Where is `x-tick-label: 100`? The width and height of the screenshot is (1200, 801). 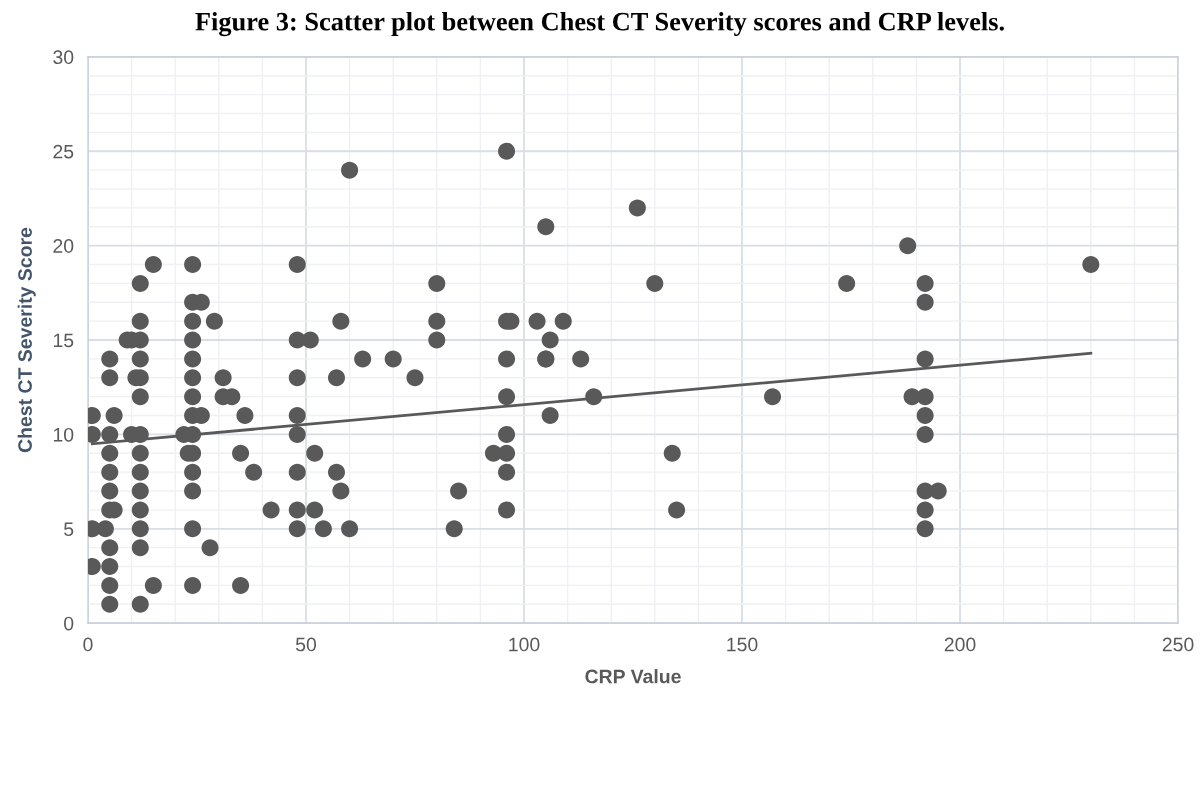
x-tick-label: 100 is located at coordinates (524, 644).